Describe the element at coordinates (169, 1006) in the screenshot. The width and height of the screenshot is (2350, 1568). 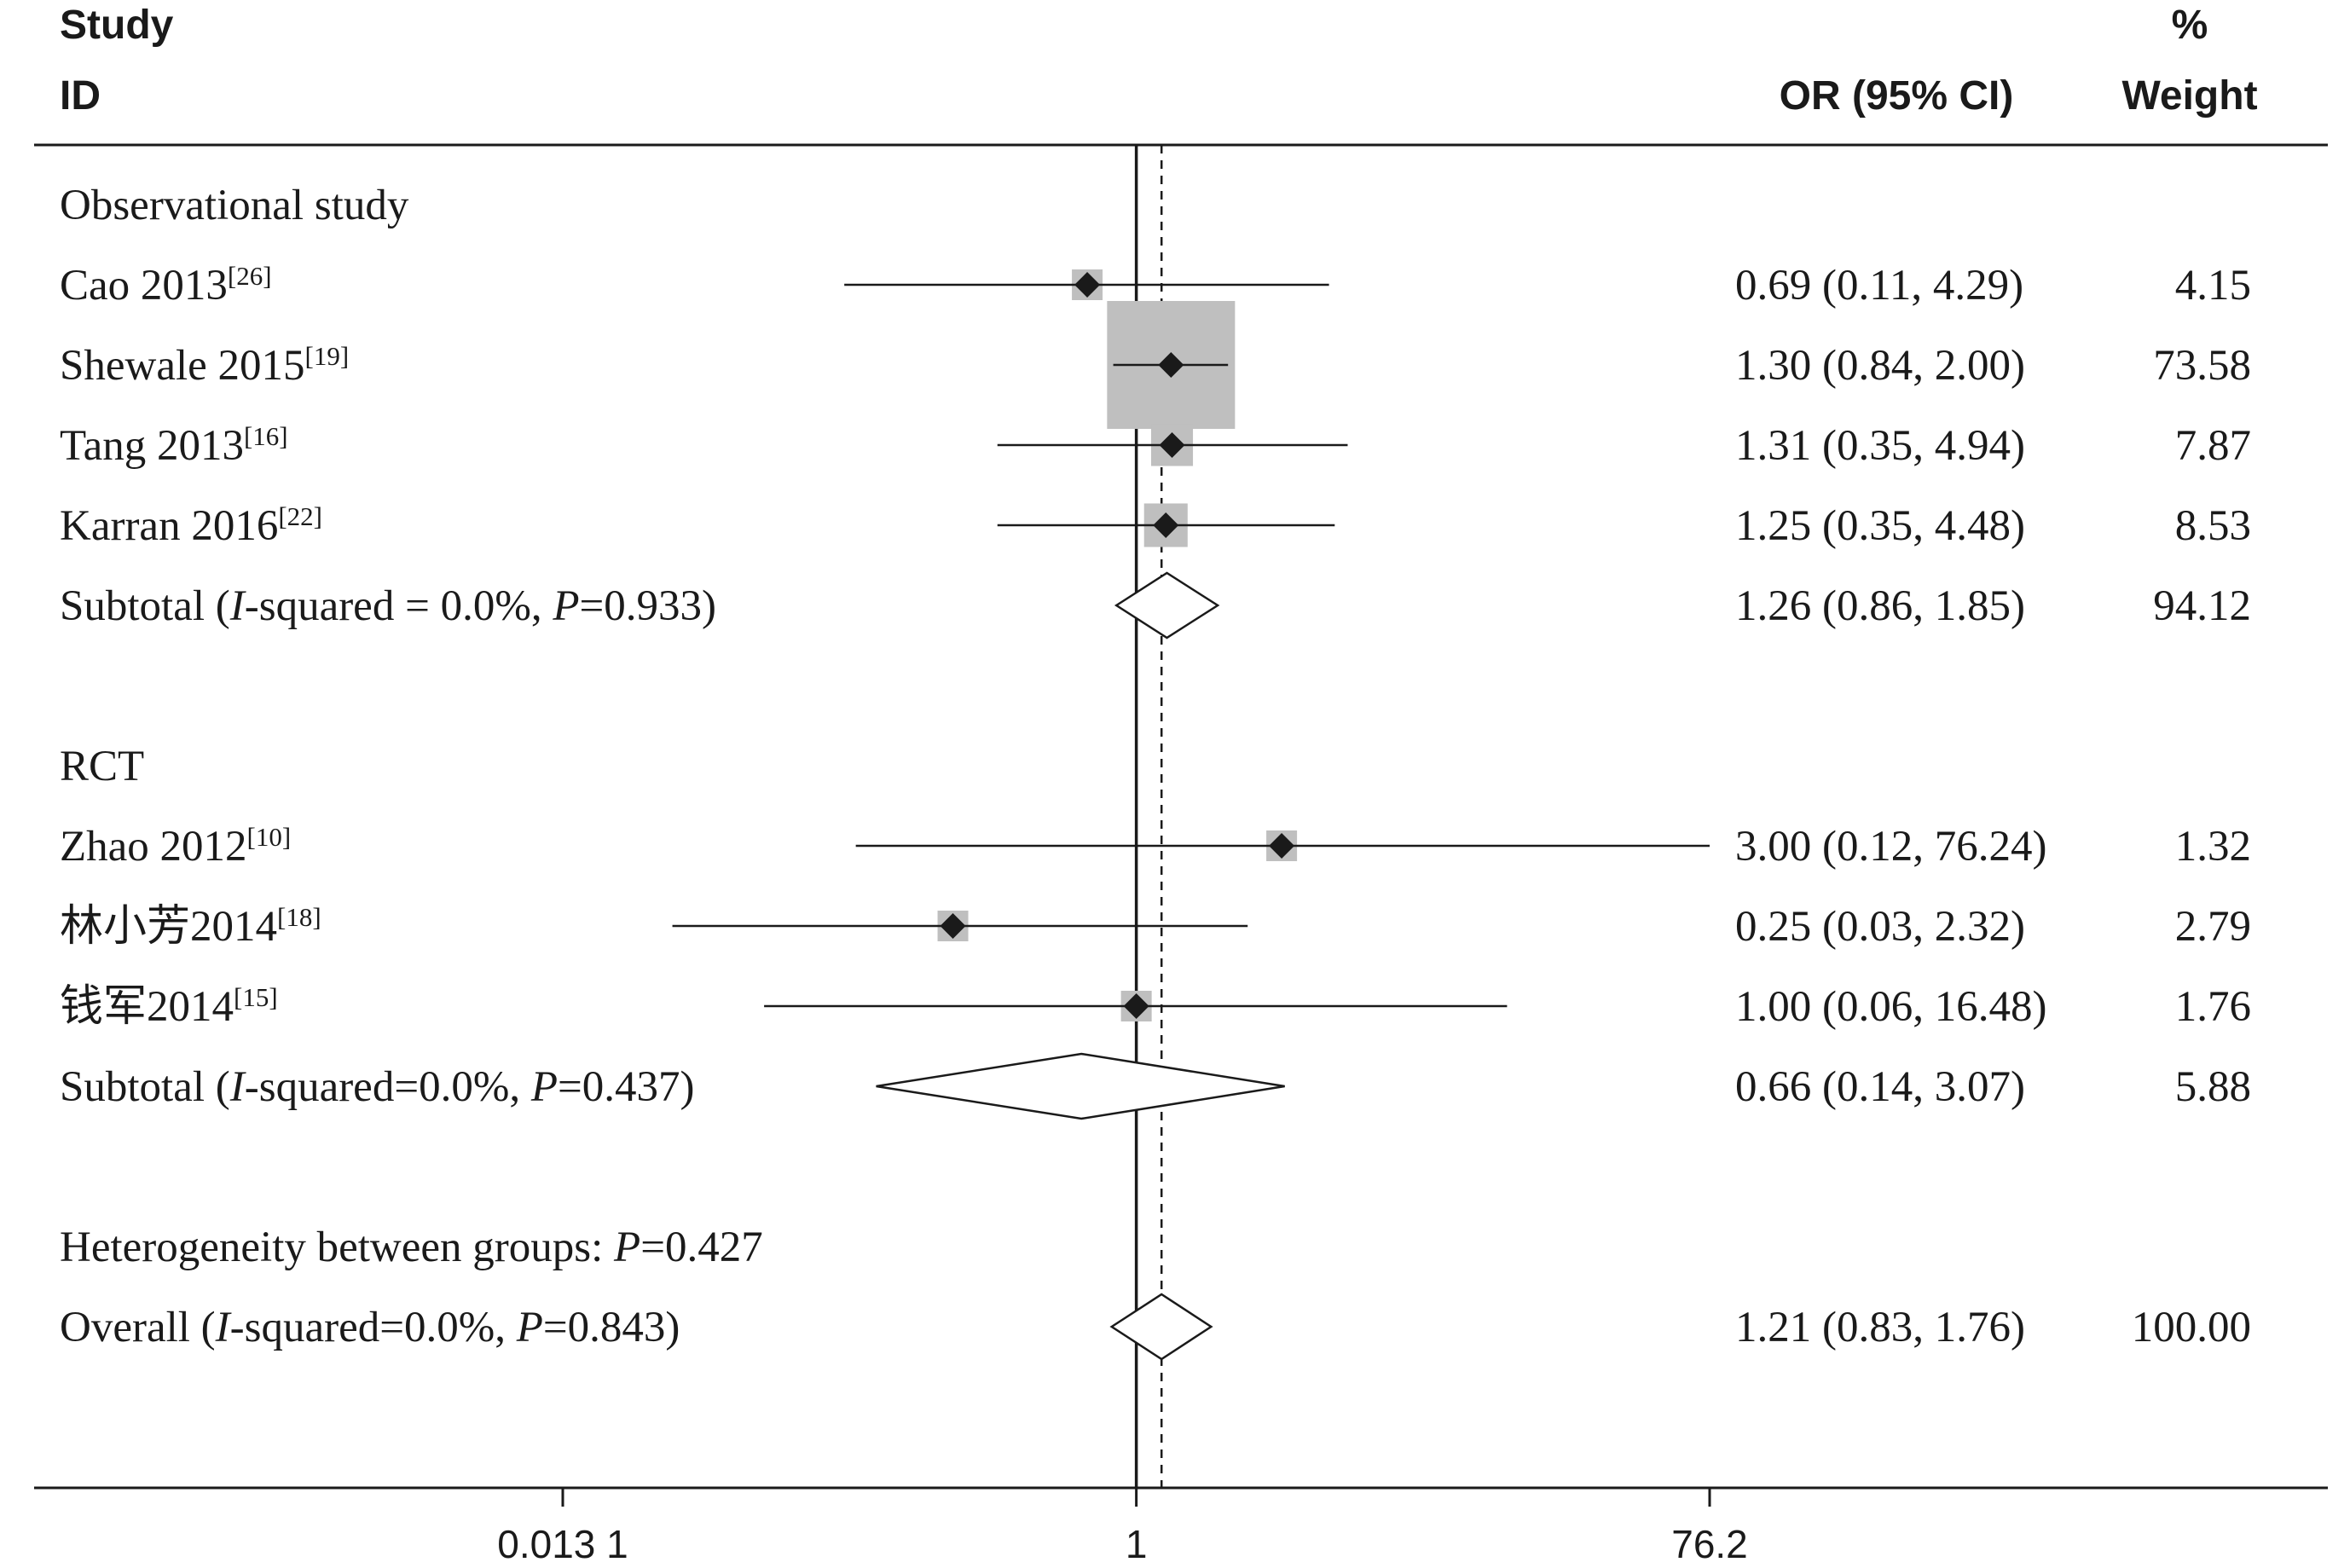
I see `study-label-10: 钱军2014[15]` at that location.